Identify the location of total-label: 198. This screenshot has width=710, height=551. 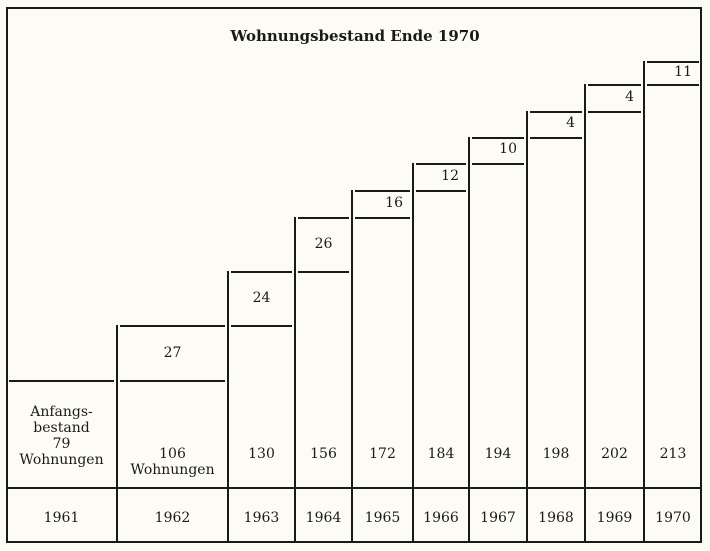
(556, 454).